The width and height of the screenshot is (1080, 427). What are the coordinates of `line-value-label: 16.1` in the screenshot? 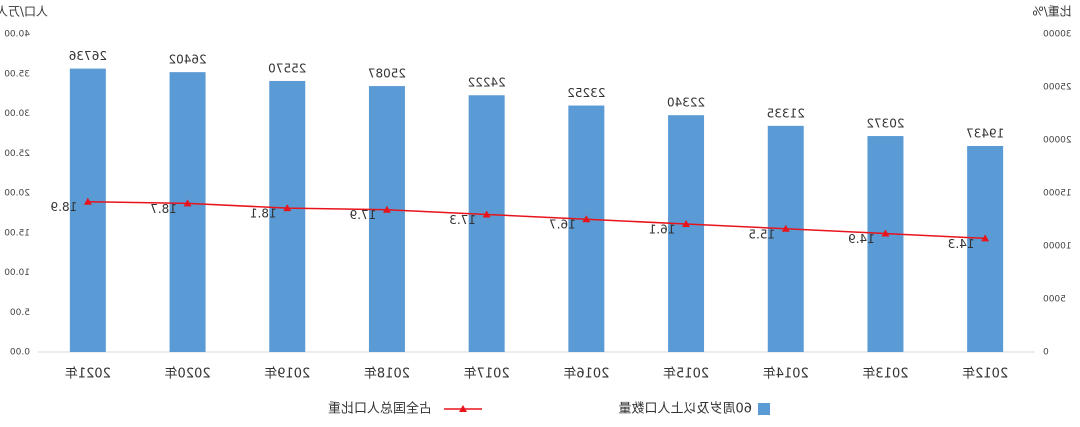 It's located at (662, 230).